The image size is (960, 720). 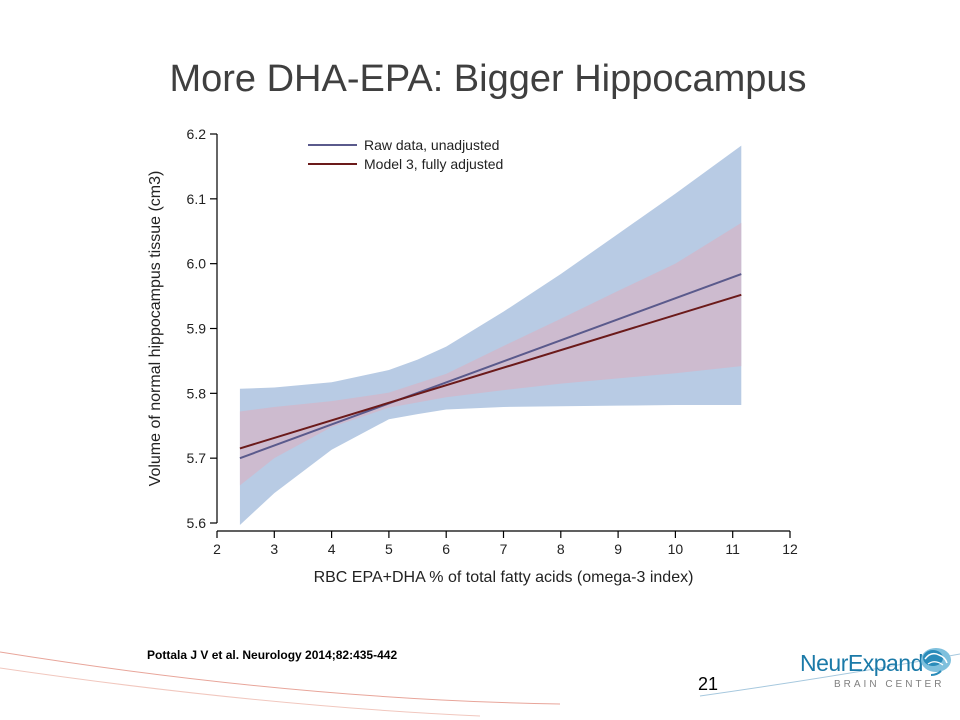 What do you see at coordinates (618, 549) in the screenshot?
I see `x-tick-label: 9` at bounding box center [618, 549].